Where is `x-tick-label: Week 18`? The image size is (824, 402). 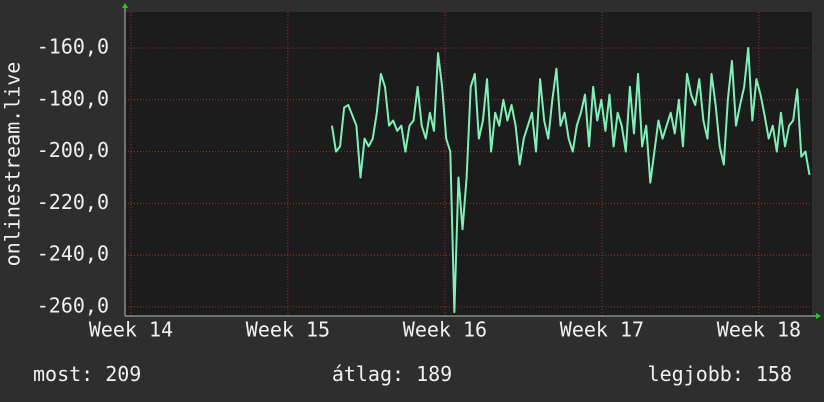
x-tick-label: Week 18 is located at coordinates (759, 330).